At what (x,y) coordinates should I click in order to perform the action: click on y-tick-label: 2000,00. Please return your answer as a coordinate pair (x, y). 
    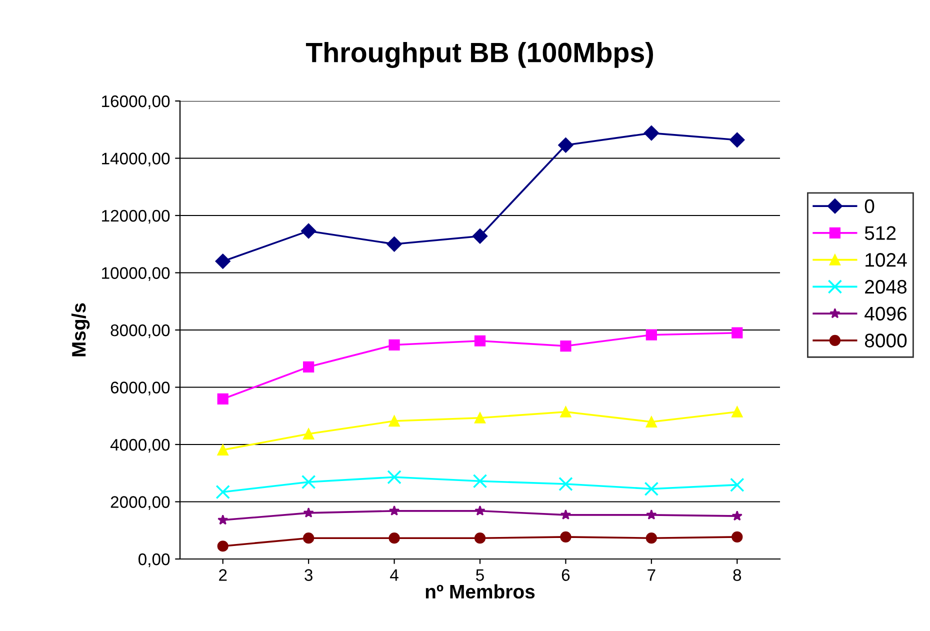
    Looking at the image, I should click on (140, 503).